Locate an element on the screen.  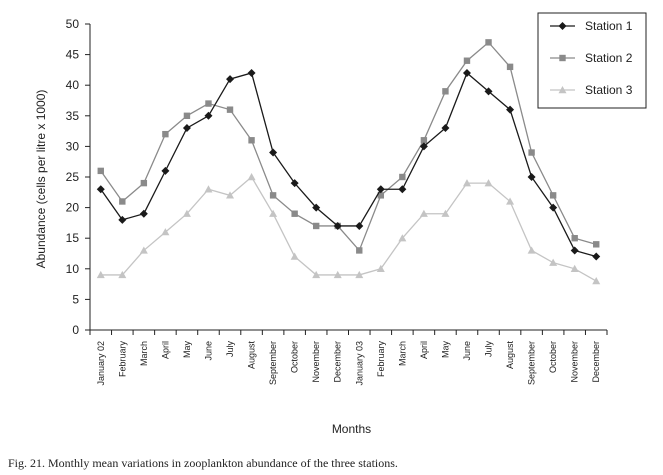
y-tick-label: 40 is located at coordinates (73, 85).